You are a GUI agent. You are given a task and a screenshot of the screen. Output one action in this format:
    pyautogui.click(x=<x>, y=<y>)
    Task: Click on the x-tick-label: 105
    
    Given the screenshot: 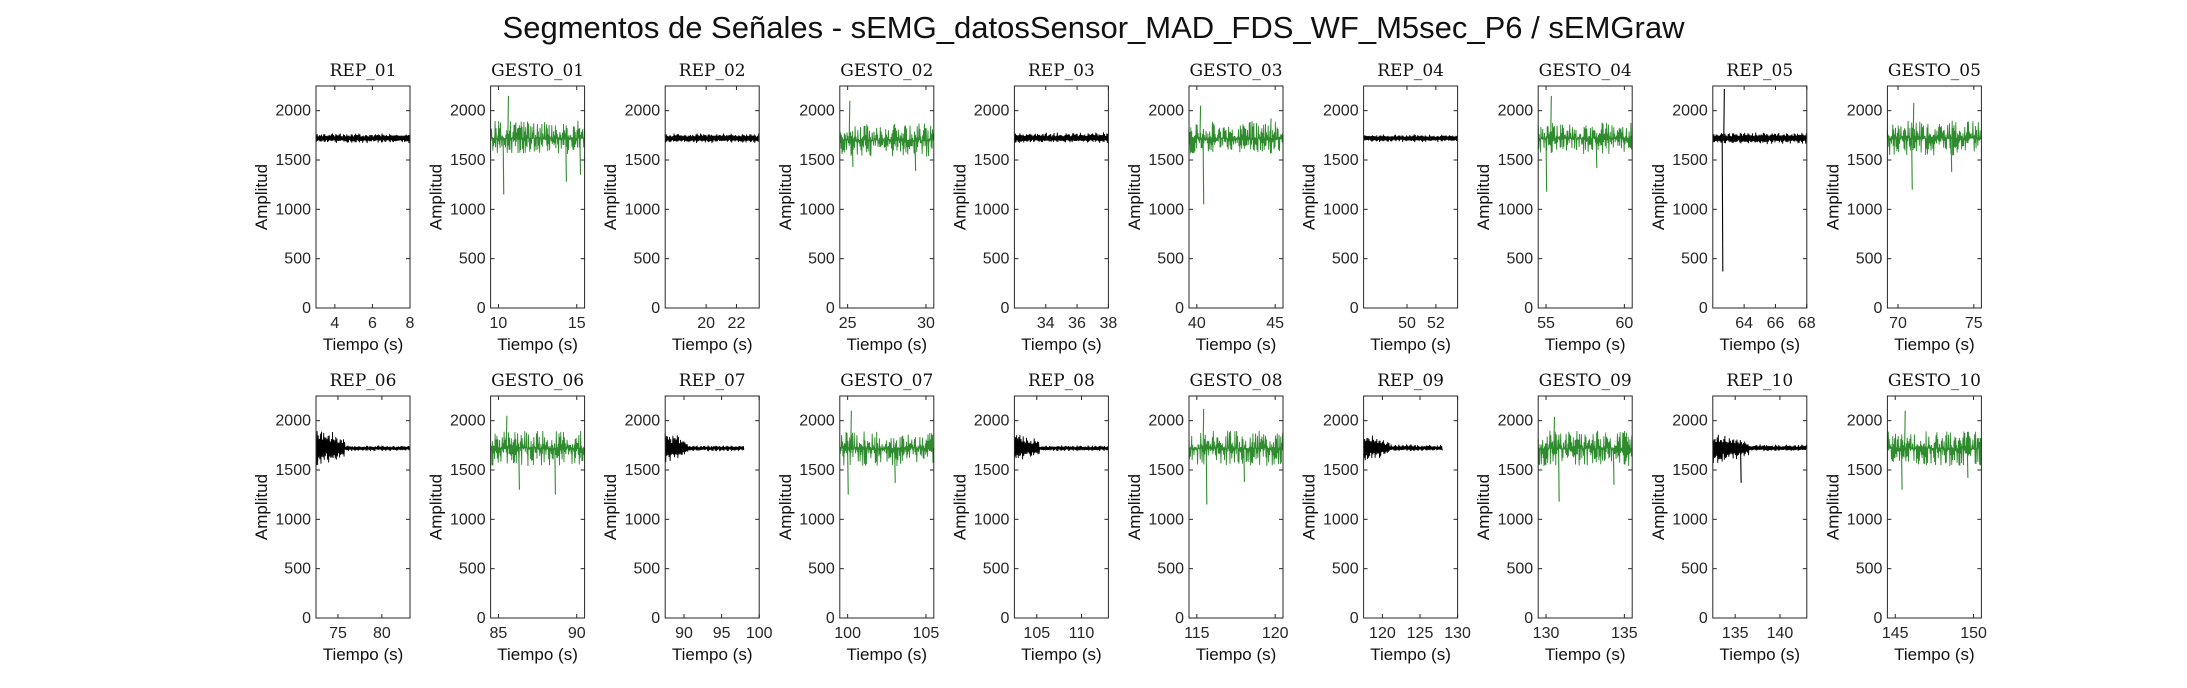 What is the action you would take?
    pyautogui.click(x=1036, y=633)
    